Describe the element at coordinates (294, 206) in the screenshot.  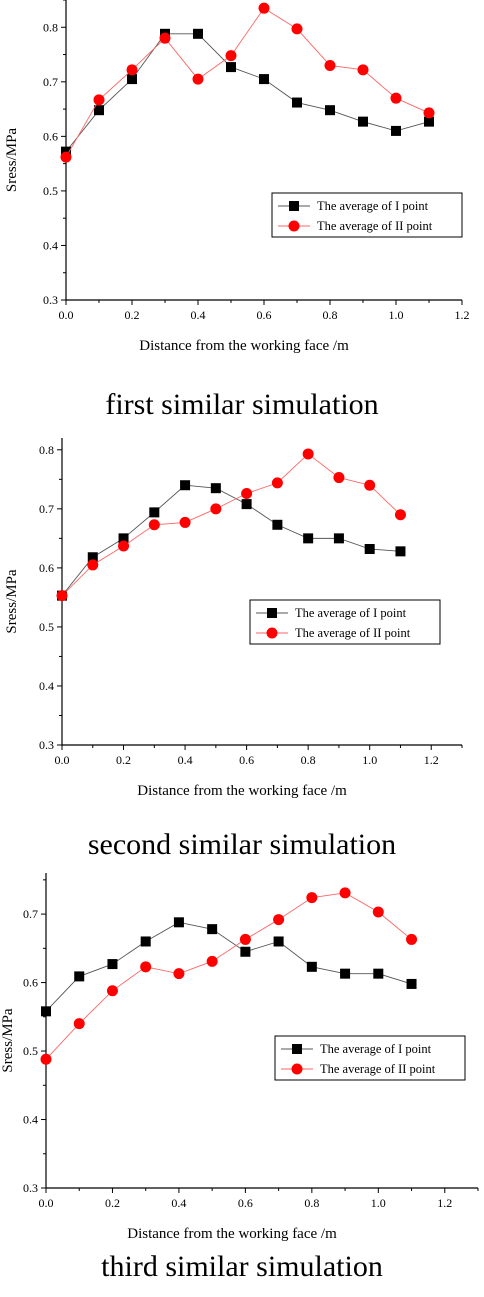
I see `legend-marker-square` at that location.